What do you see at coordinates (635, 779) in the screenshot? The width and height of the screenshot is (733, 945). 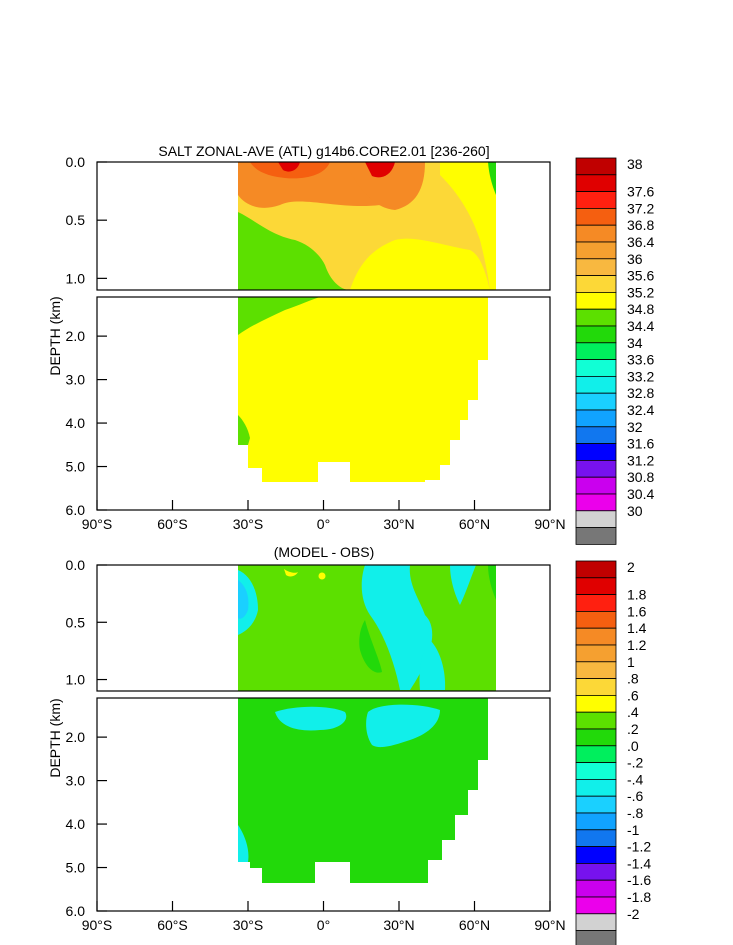 I see `colorbar-label: -.4` at bounding box center [635, 779].